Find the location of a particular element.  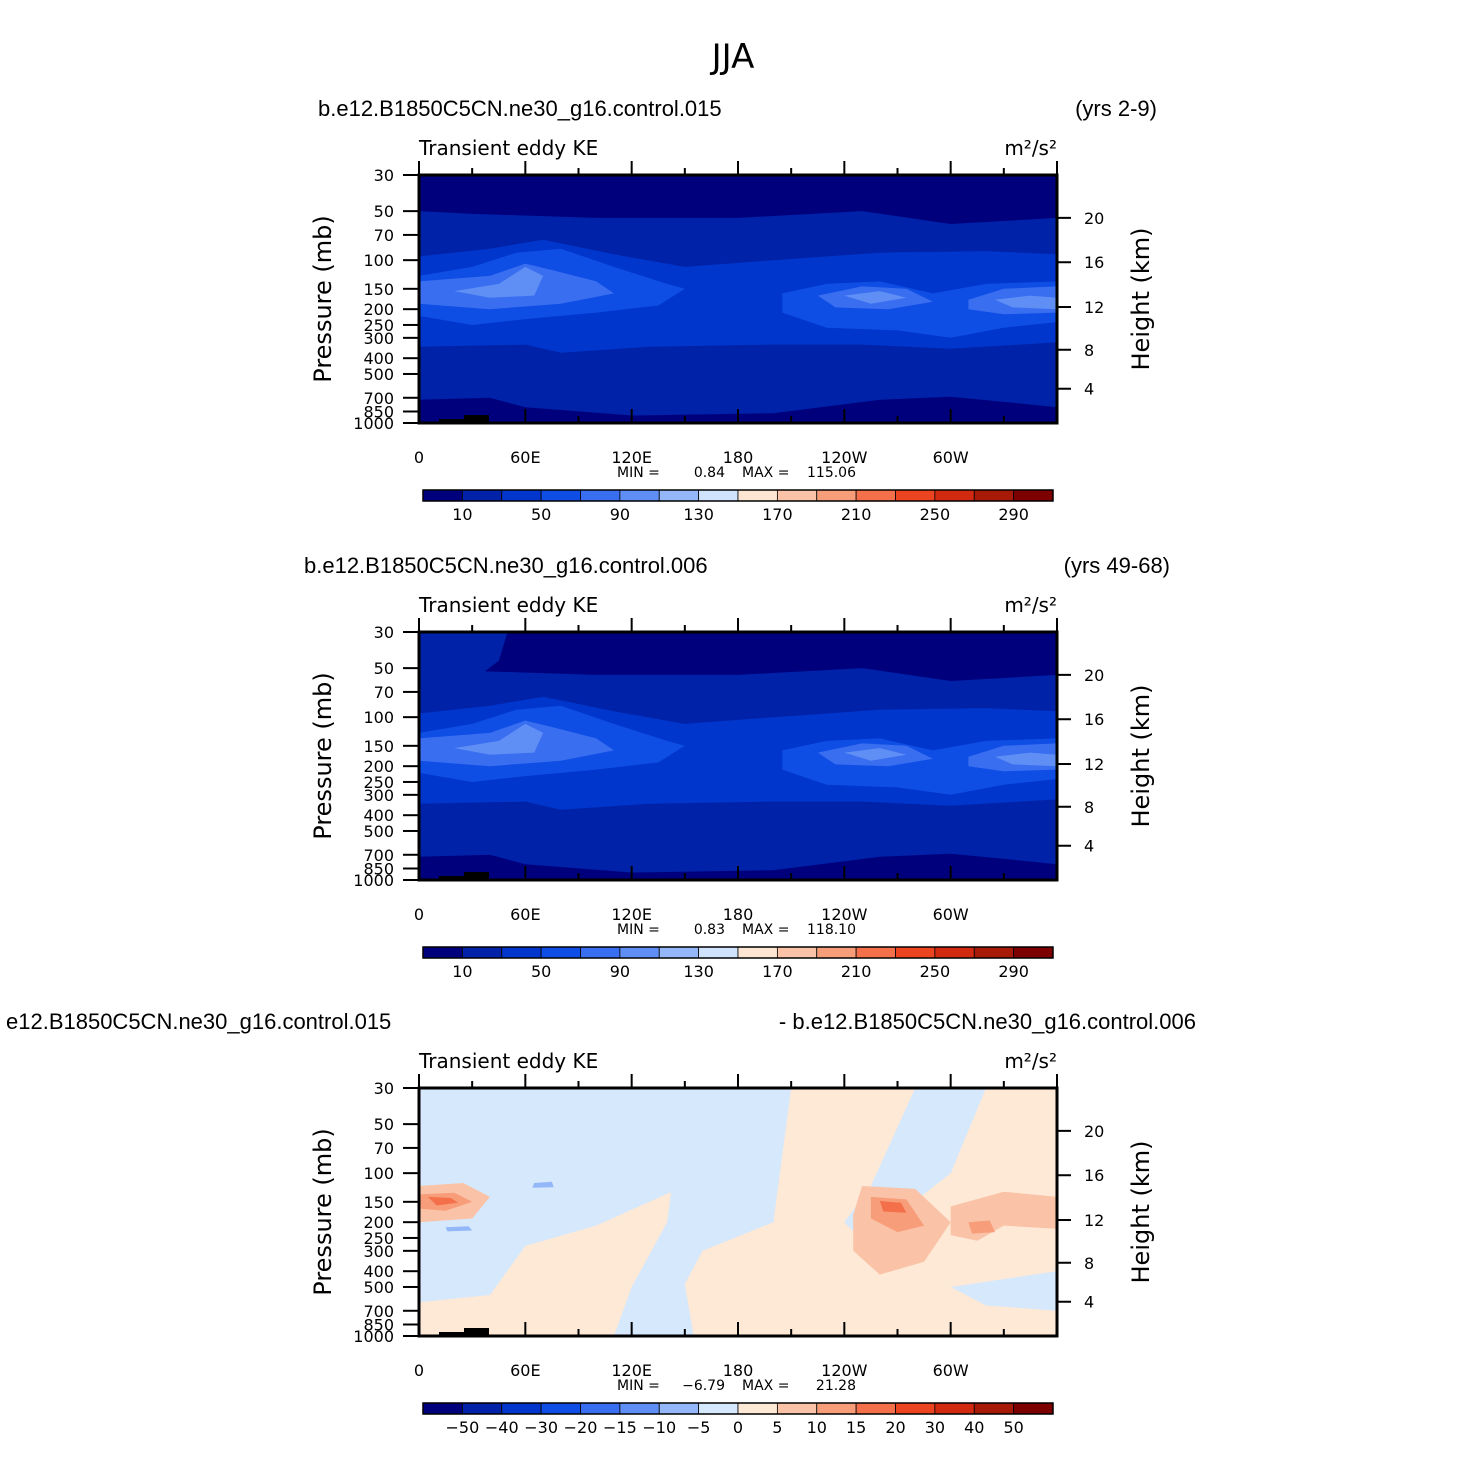

x-tick-label: 0 is located at coordinates (419, 914).